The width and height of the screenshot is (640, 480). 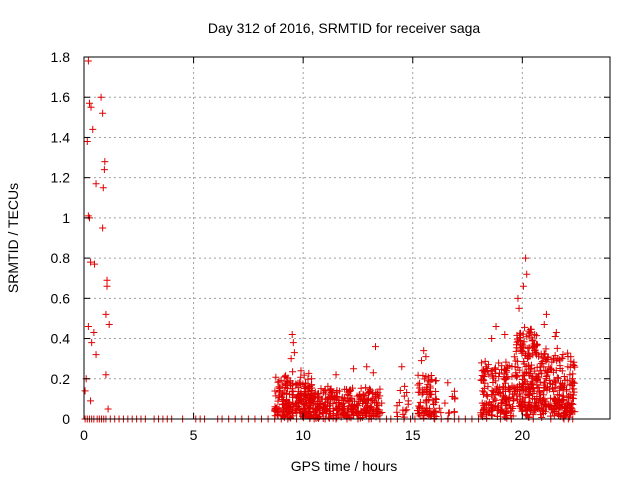 I want to click on x-tick-label: 0, so click(x=84, y=435).